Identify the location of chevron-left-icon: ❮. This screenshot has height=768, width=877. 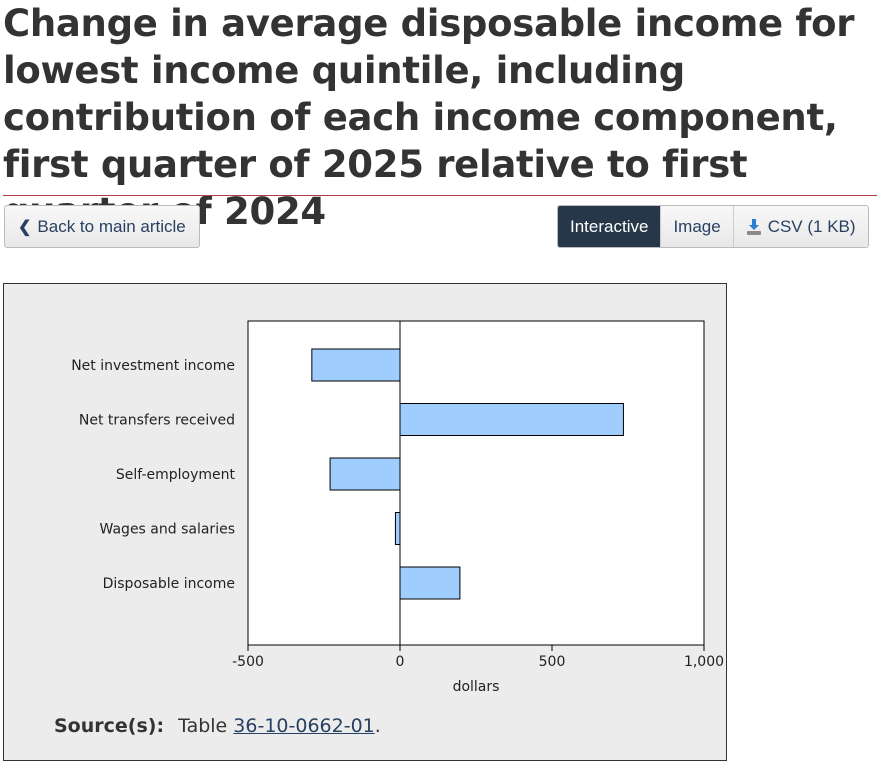
(25, 227).